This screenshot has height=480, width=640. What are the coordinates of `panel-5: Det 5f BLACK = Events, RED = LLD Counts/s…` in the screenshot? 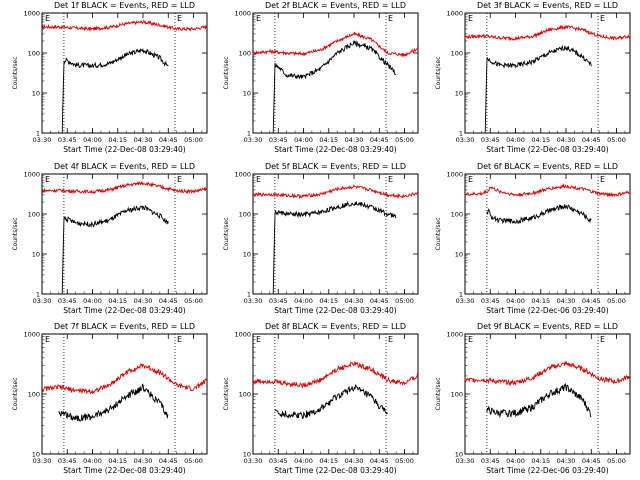 It's located at (321, 238).